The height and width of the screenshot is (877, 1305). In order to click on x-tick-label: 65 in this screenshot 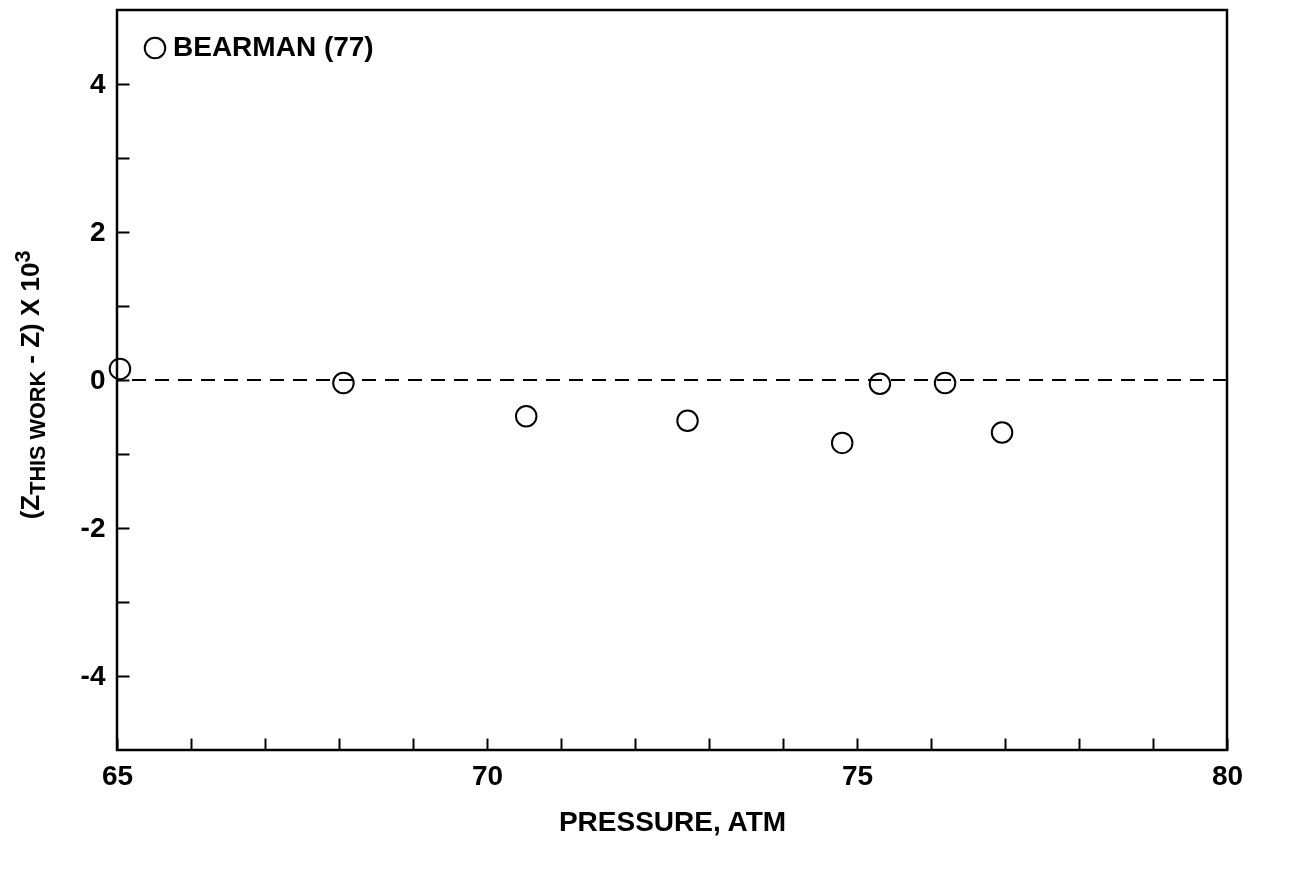, I will do `click(117, 775)`.